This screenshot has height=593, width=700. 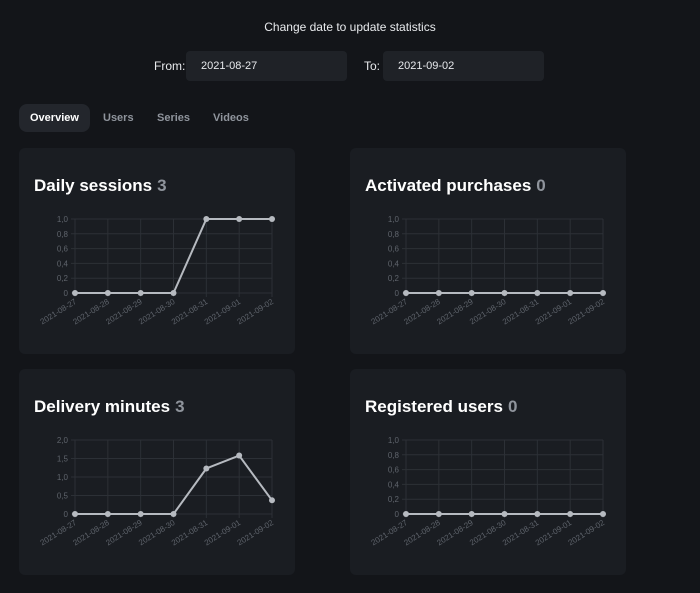 What do you see at coordinates (63, 440) in the screenshot?
I see `y-tick-label: 2,0` at bounding box center [63, 440].